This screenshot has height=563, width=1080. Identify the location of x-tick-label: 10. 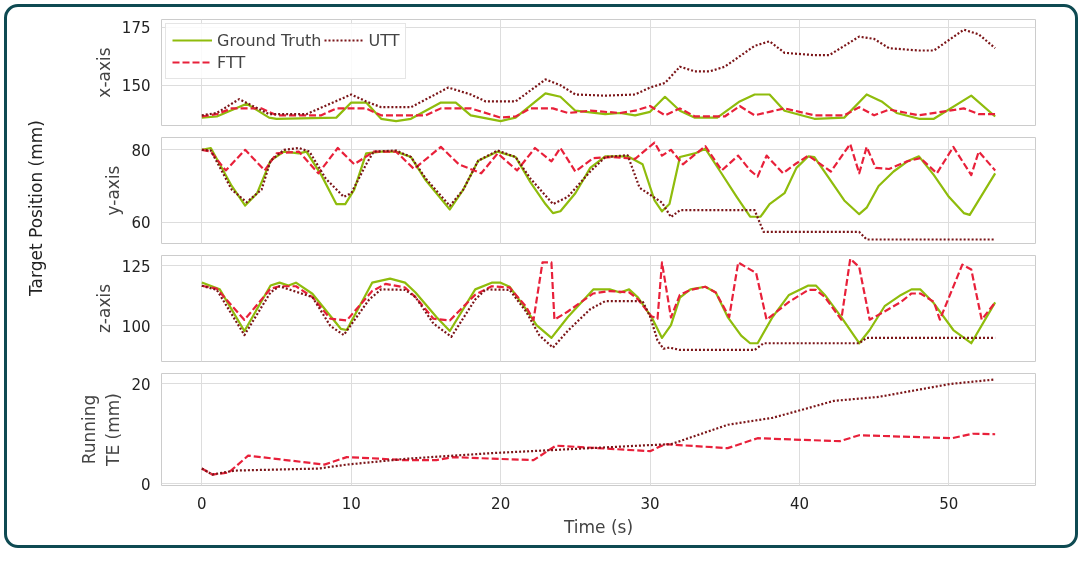
(351, 503).